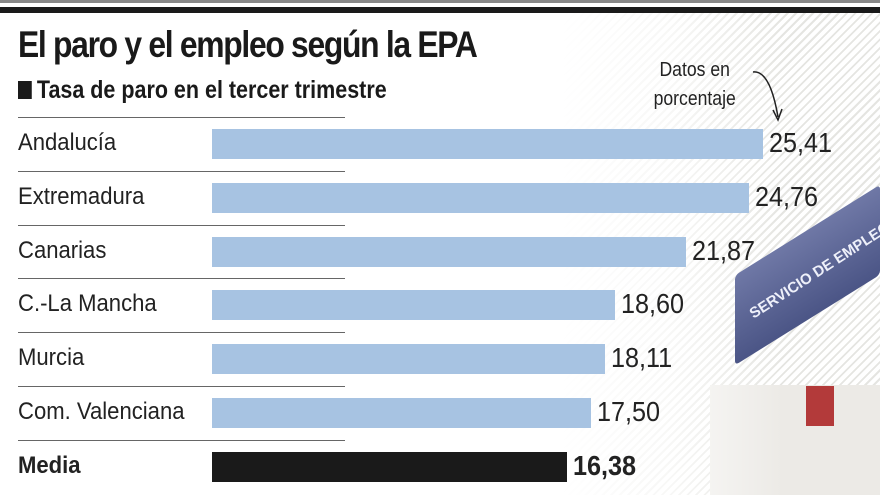 The width and height of the screenshot is (880, 495). Describe the element at coordinates (440, 1) in the screenshot. I see `top-rule` at that location.